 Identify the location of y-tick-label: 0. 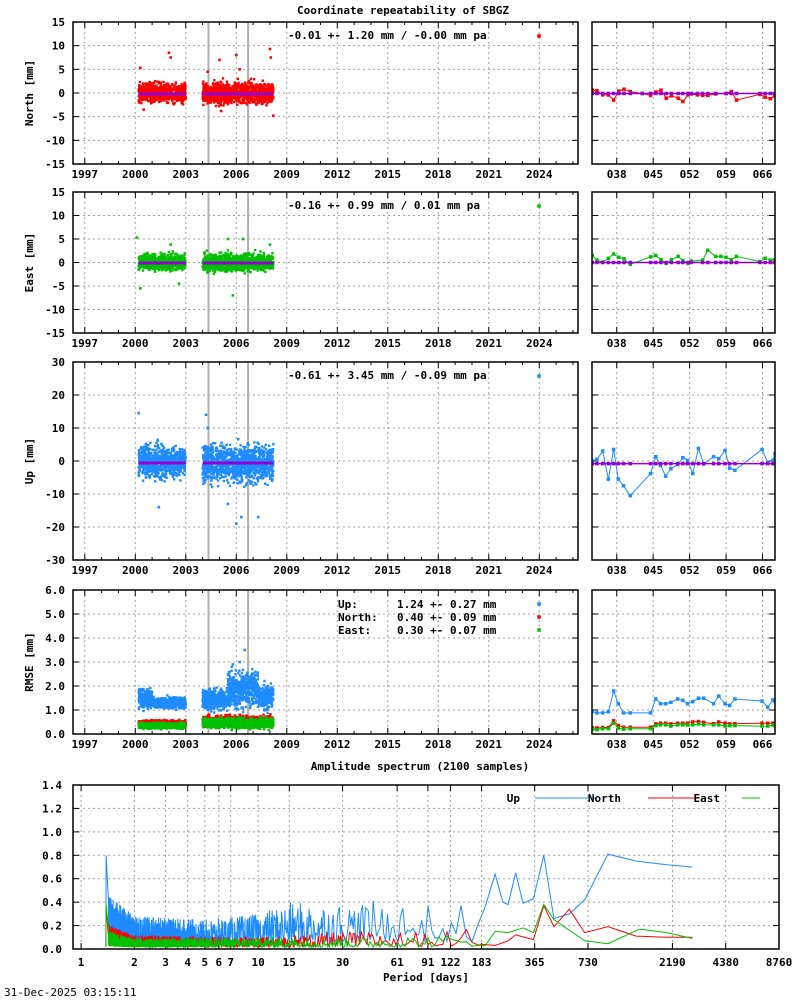
(61, 263).